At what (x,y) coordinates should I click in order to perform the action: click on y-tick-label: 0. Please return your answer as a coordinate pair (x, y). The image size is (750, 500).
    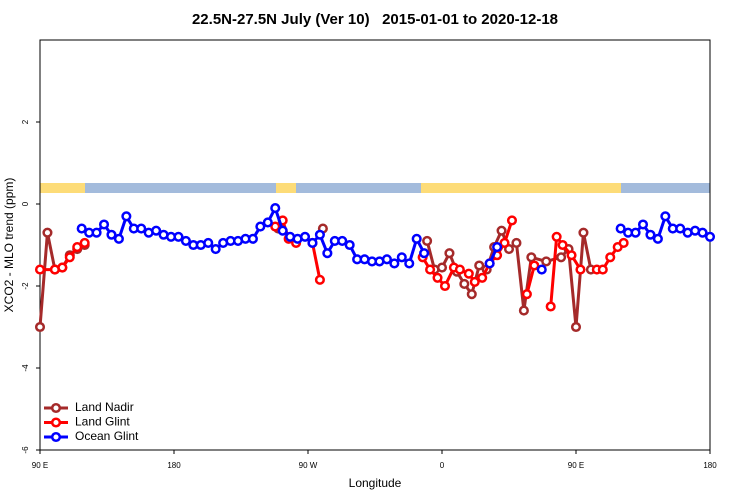
    Looking at the image, I should click on (25, 203).